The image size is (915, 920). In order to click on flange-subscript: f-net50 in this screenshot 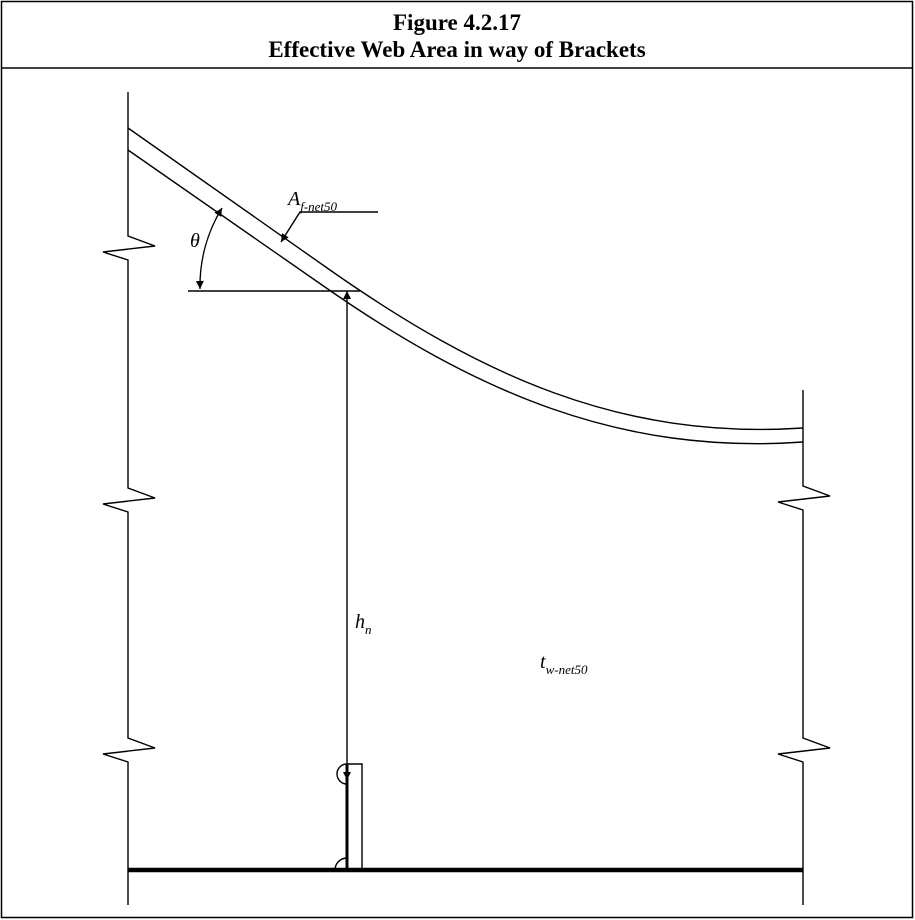, I will do `click(318, 206)`.